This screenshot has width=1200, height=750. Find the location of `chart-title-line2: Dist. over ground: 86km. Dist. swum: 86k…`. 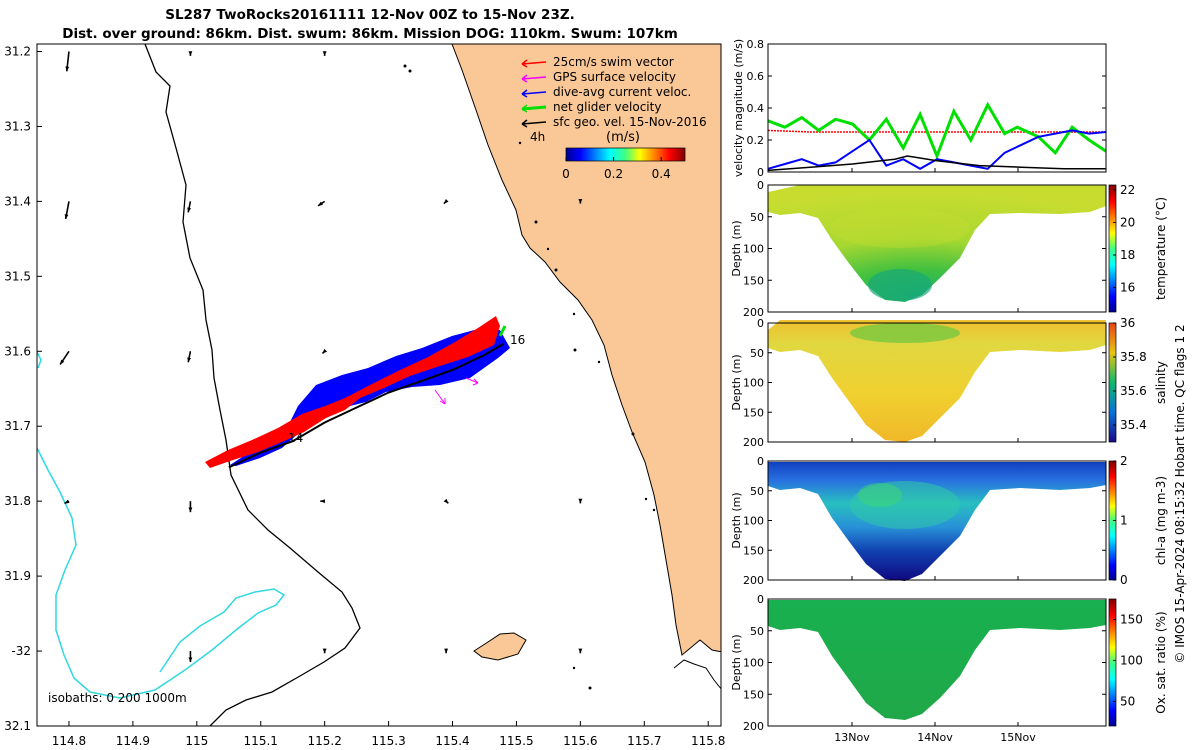

chart-title-line2: Dist. over ground: 86km. Dist. swum: 86k… is located at coordinates (370, 34).